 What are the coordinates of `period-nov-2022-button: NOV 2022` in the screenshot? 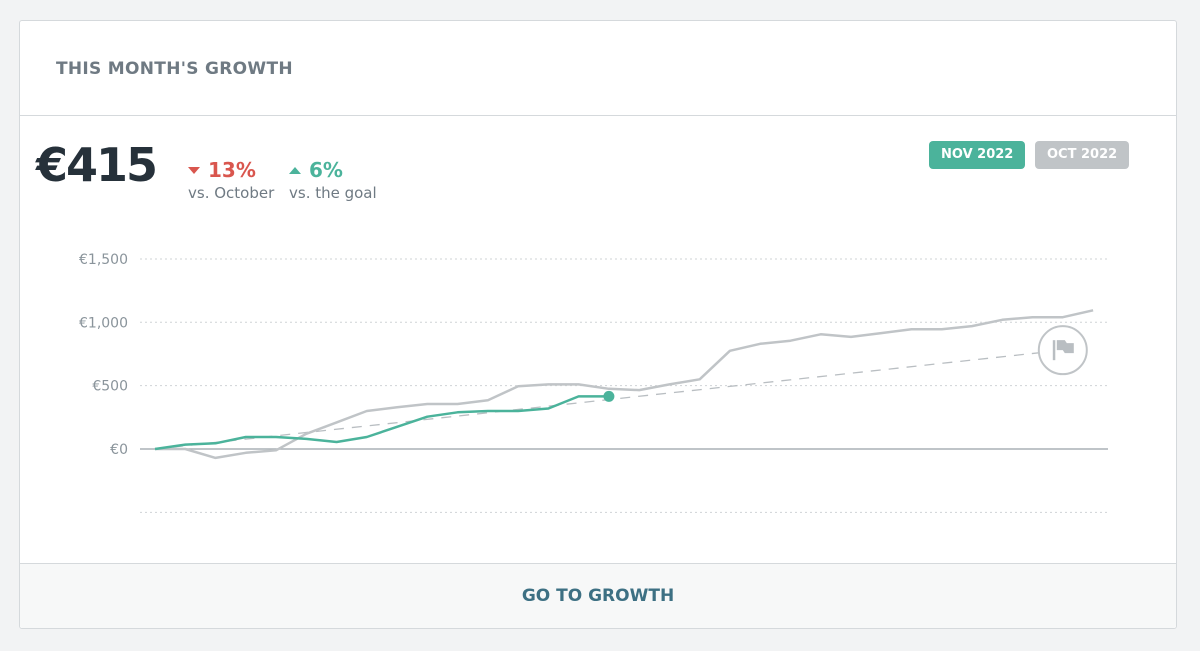 It's located at (977, 155).